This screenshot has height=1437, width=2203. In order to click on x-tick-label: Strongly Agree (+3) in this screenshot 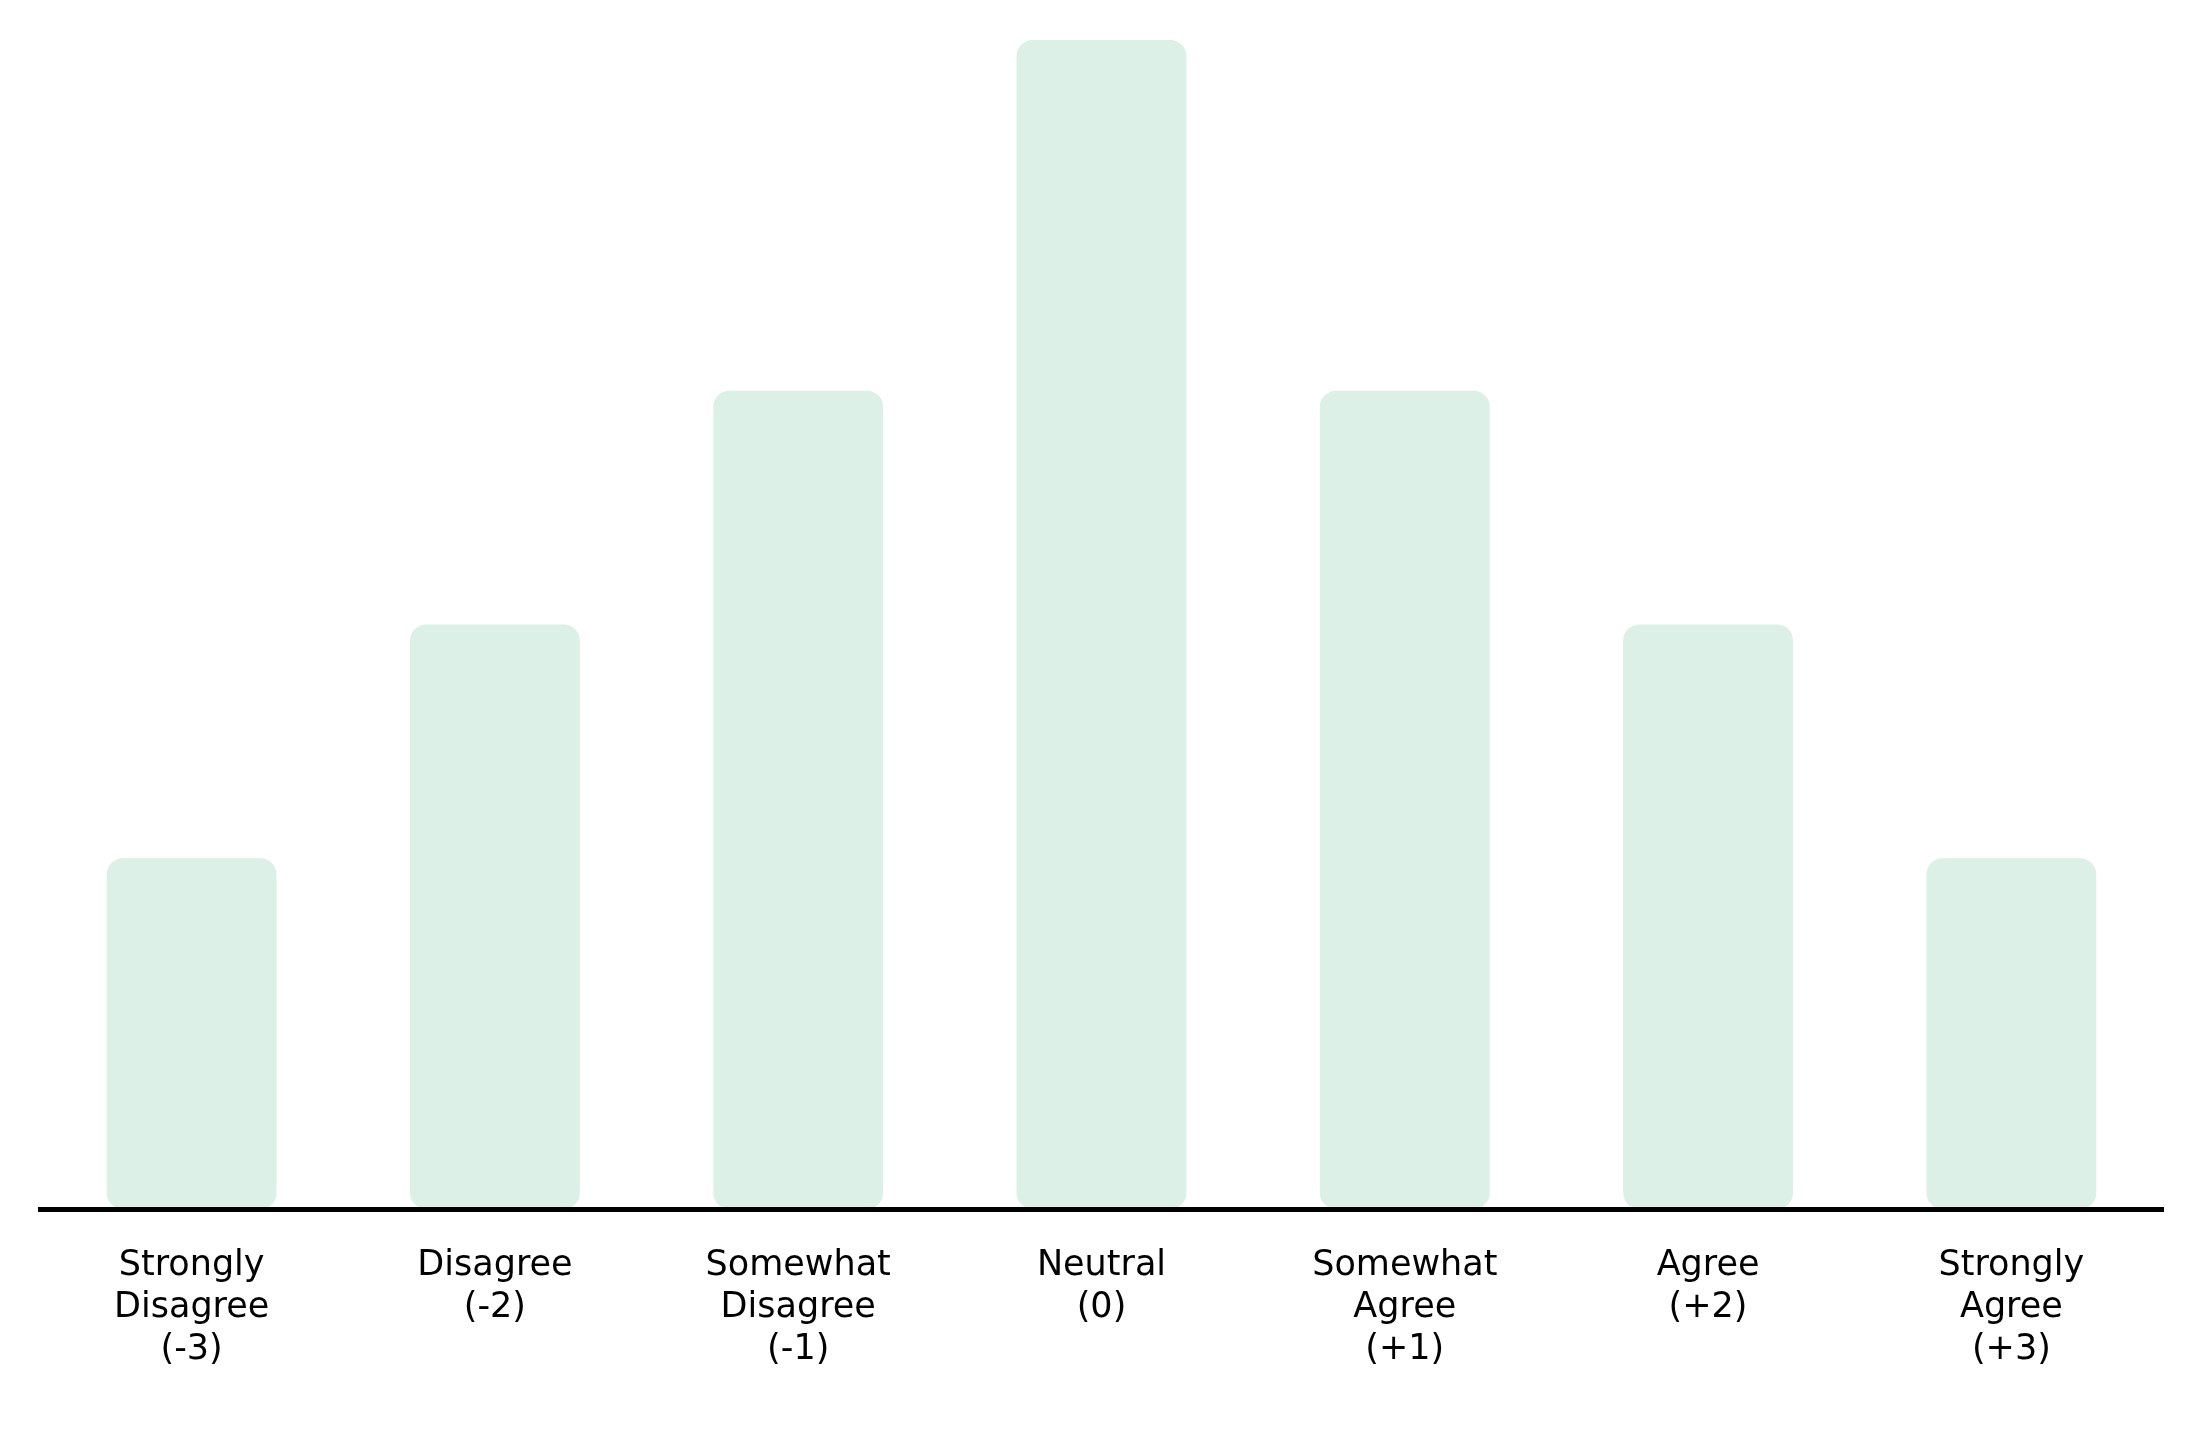, I will do `click(2011, 1305)`.